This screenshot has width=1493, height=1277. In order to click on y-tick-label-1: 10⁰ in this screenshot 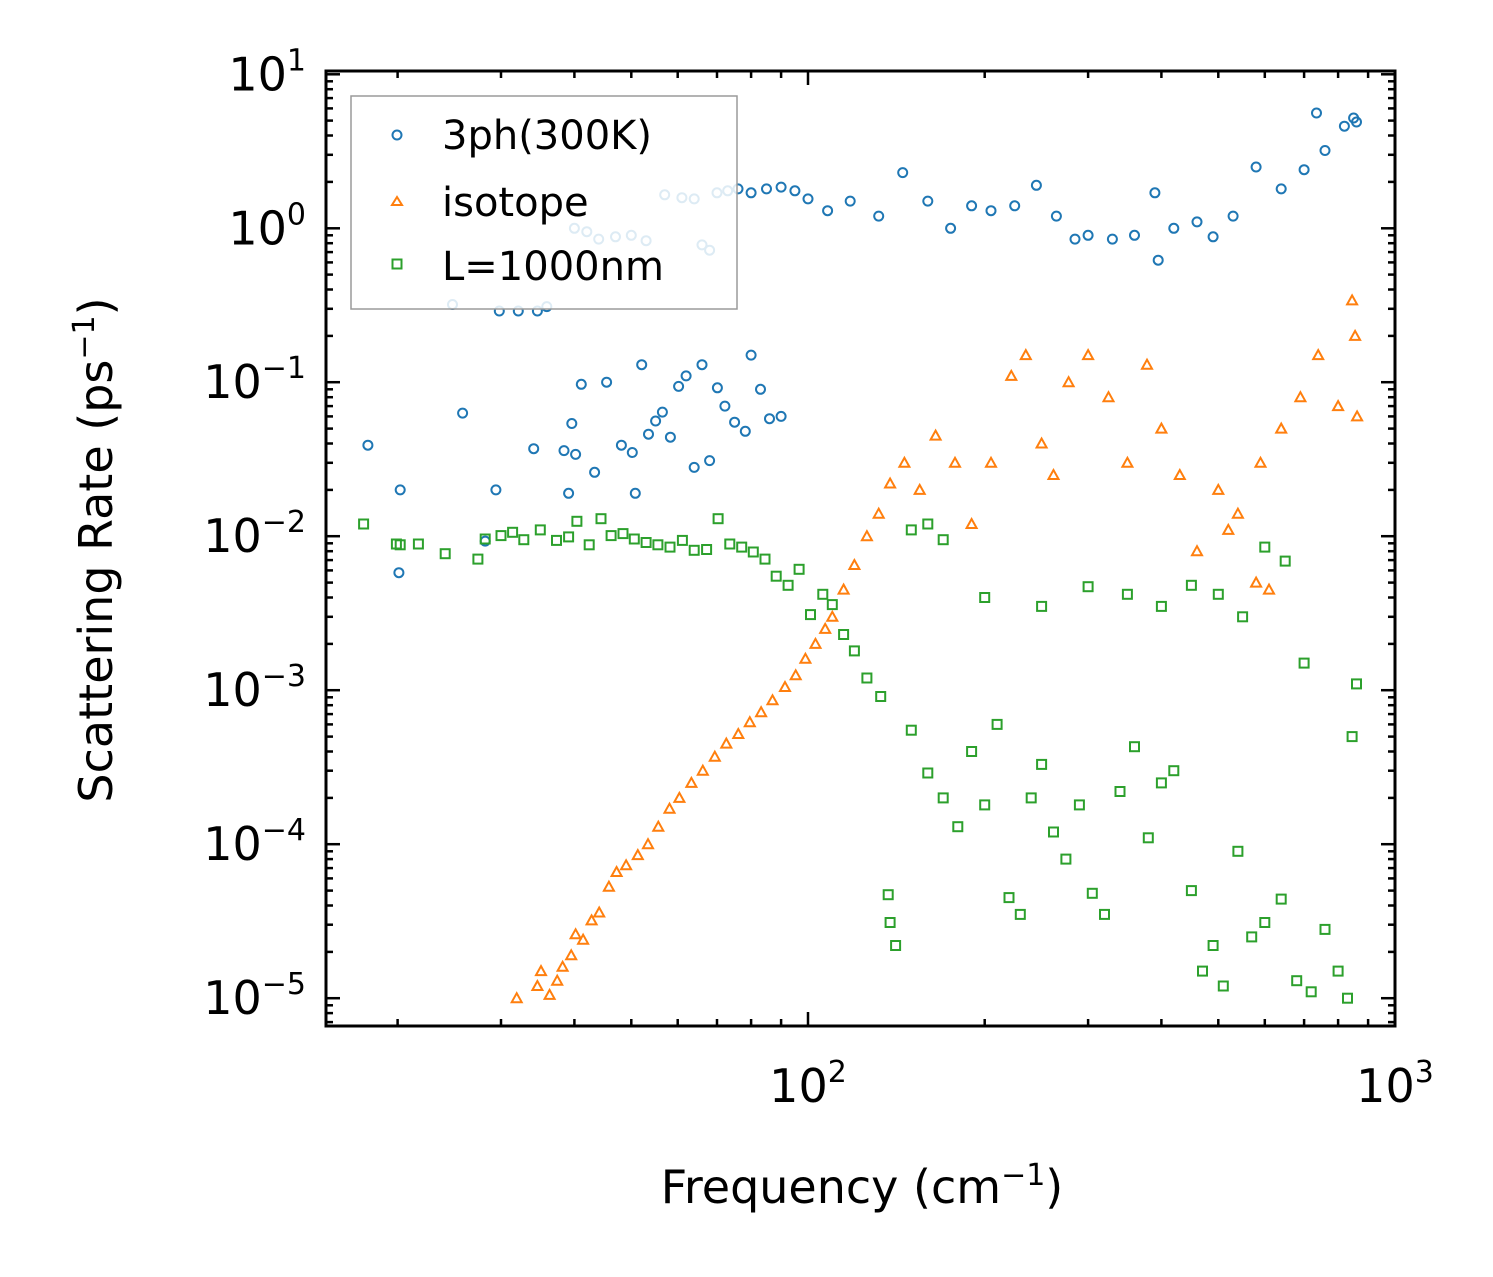, I will do `click(267, 226)`.